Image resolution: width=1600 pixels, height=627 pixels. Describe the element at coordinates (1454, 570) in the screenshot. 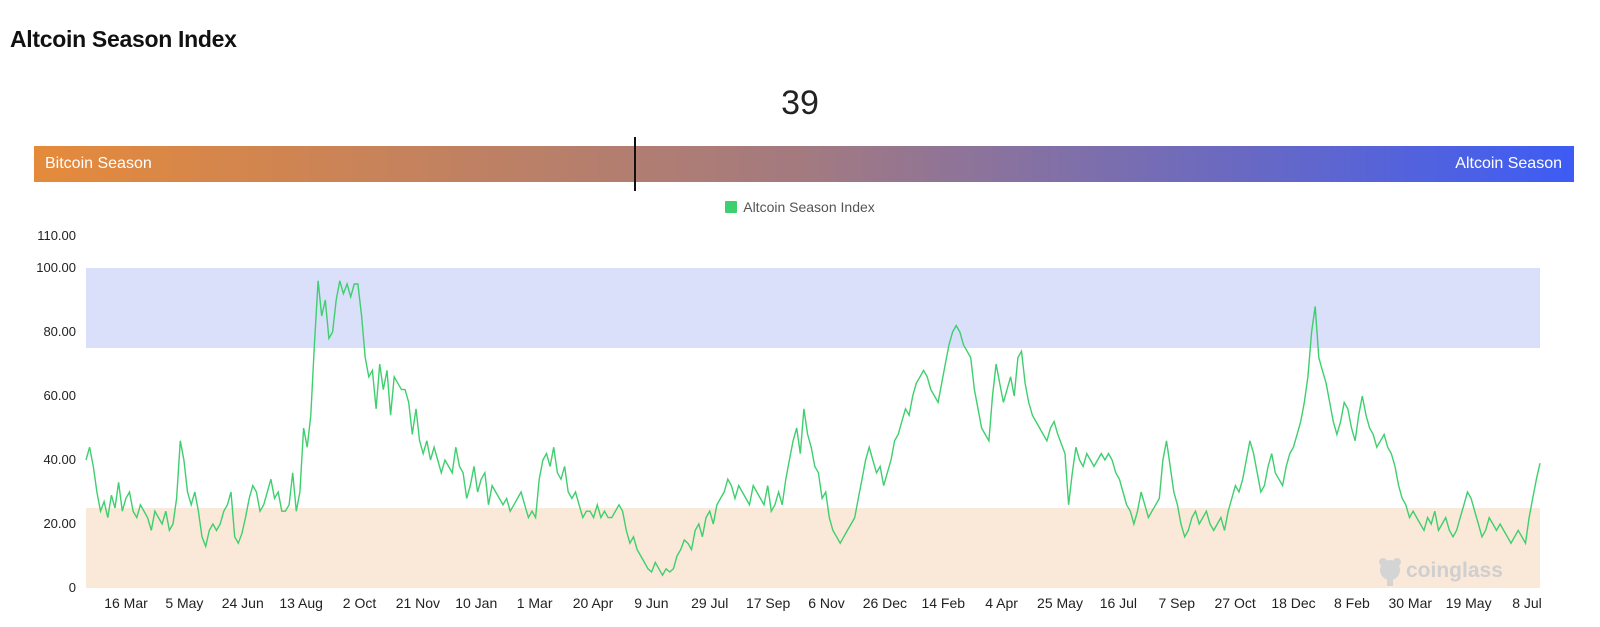

I see `watermark-text: coinglass` at that location.